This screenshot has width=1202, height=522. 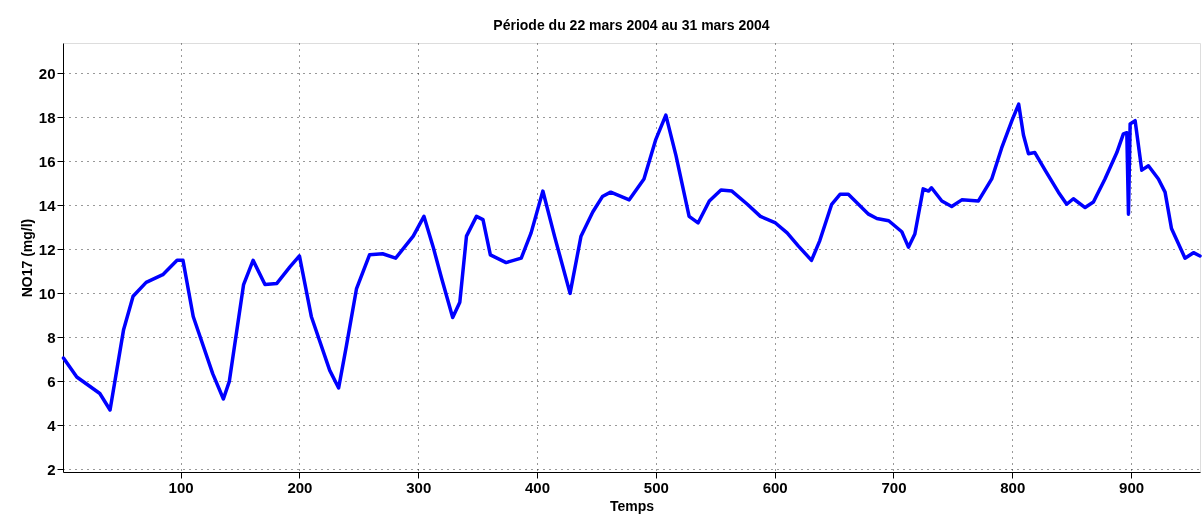 I want to click on y-tick-label: 18, so click(x=47, y=117).